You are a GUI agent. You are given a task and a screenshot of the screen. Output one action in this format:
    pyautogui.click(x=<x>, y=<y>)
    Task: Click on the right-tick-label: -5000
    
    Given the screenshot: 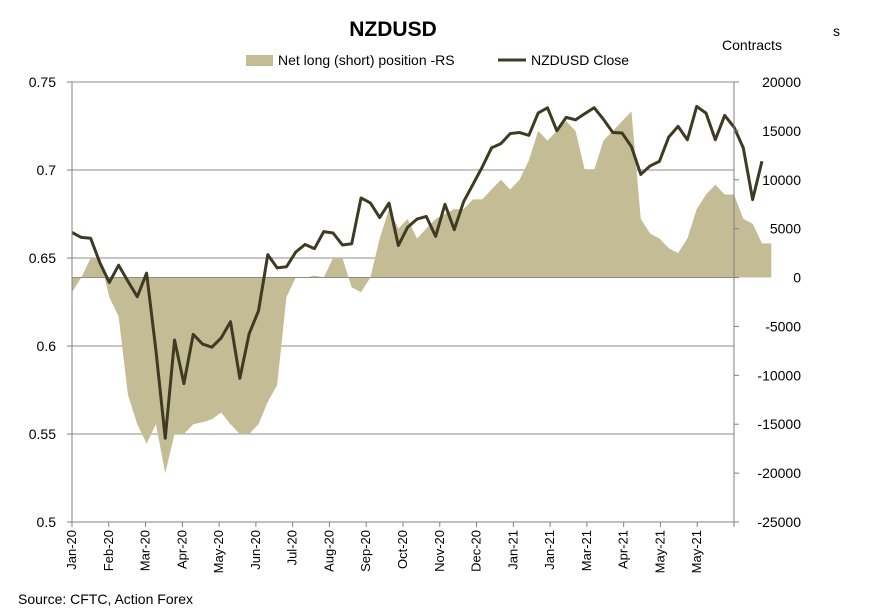 What is the action you would take?
    pyautogui.click(x=783, y=326)
    